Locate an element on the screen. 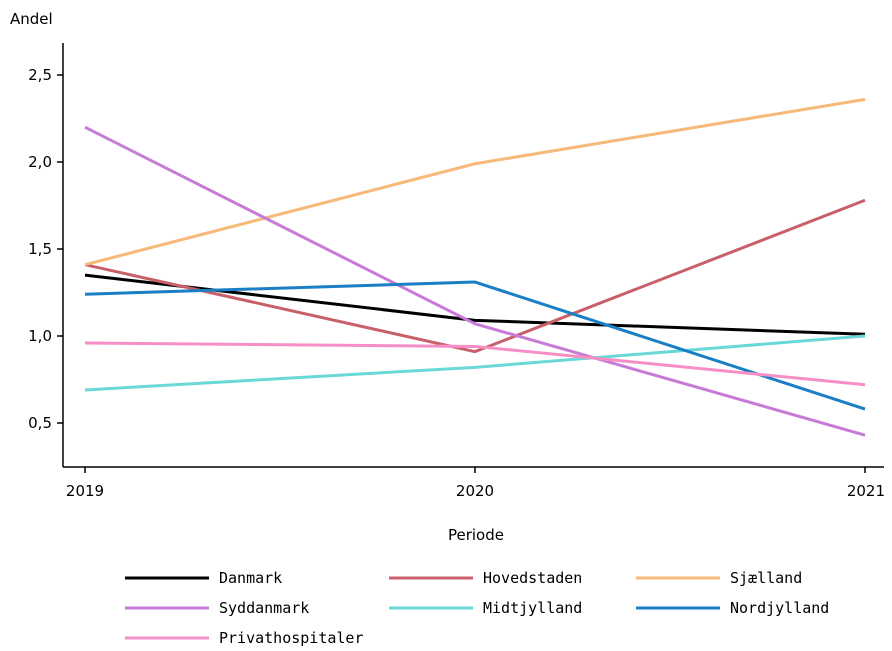 The image size is (892, 651). series-line-danmark is located at coordinates (475, 304).